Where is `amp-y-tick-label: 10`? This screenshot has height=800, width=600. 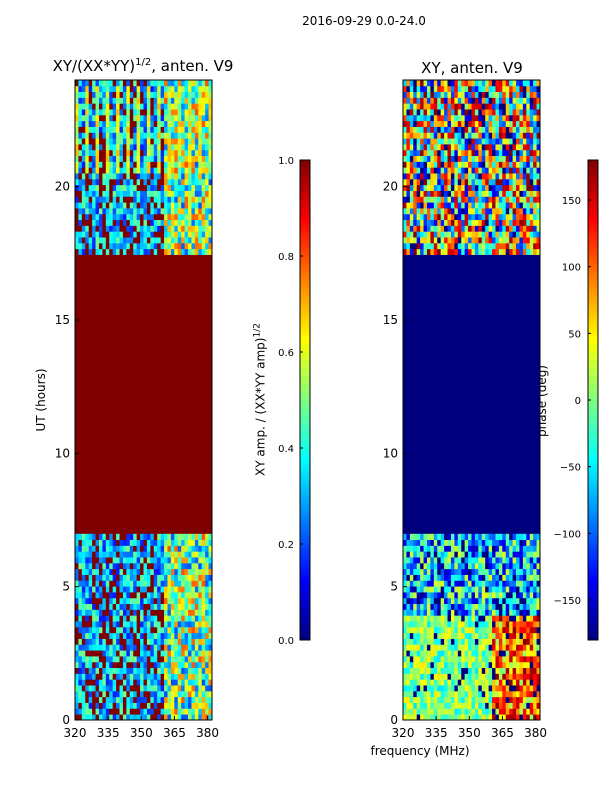 amp-y-tick-label: 10 is located at coordinates (62, 453).